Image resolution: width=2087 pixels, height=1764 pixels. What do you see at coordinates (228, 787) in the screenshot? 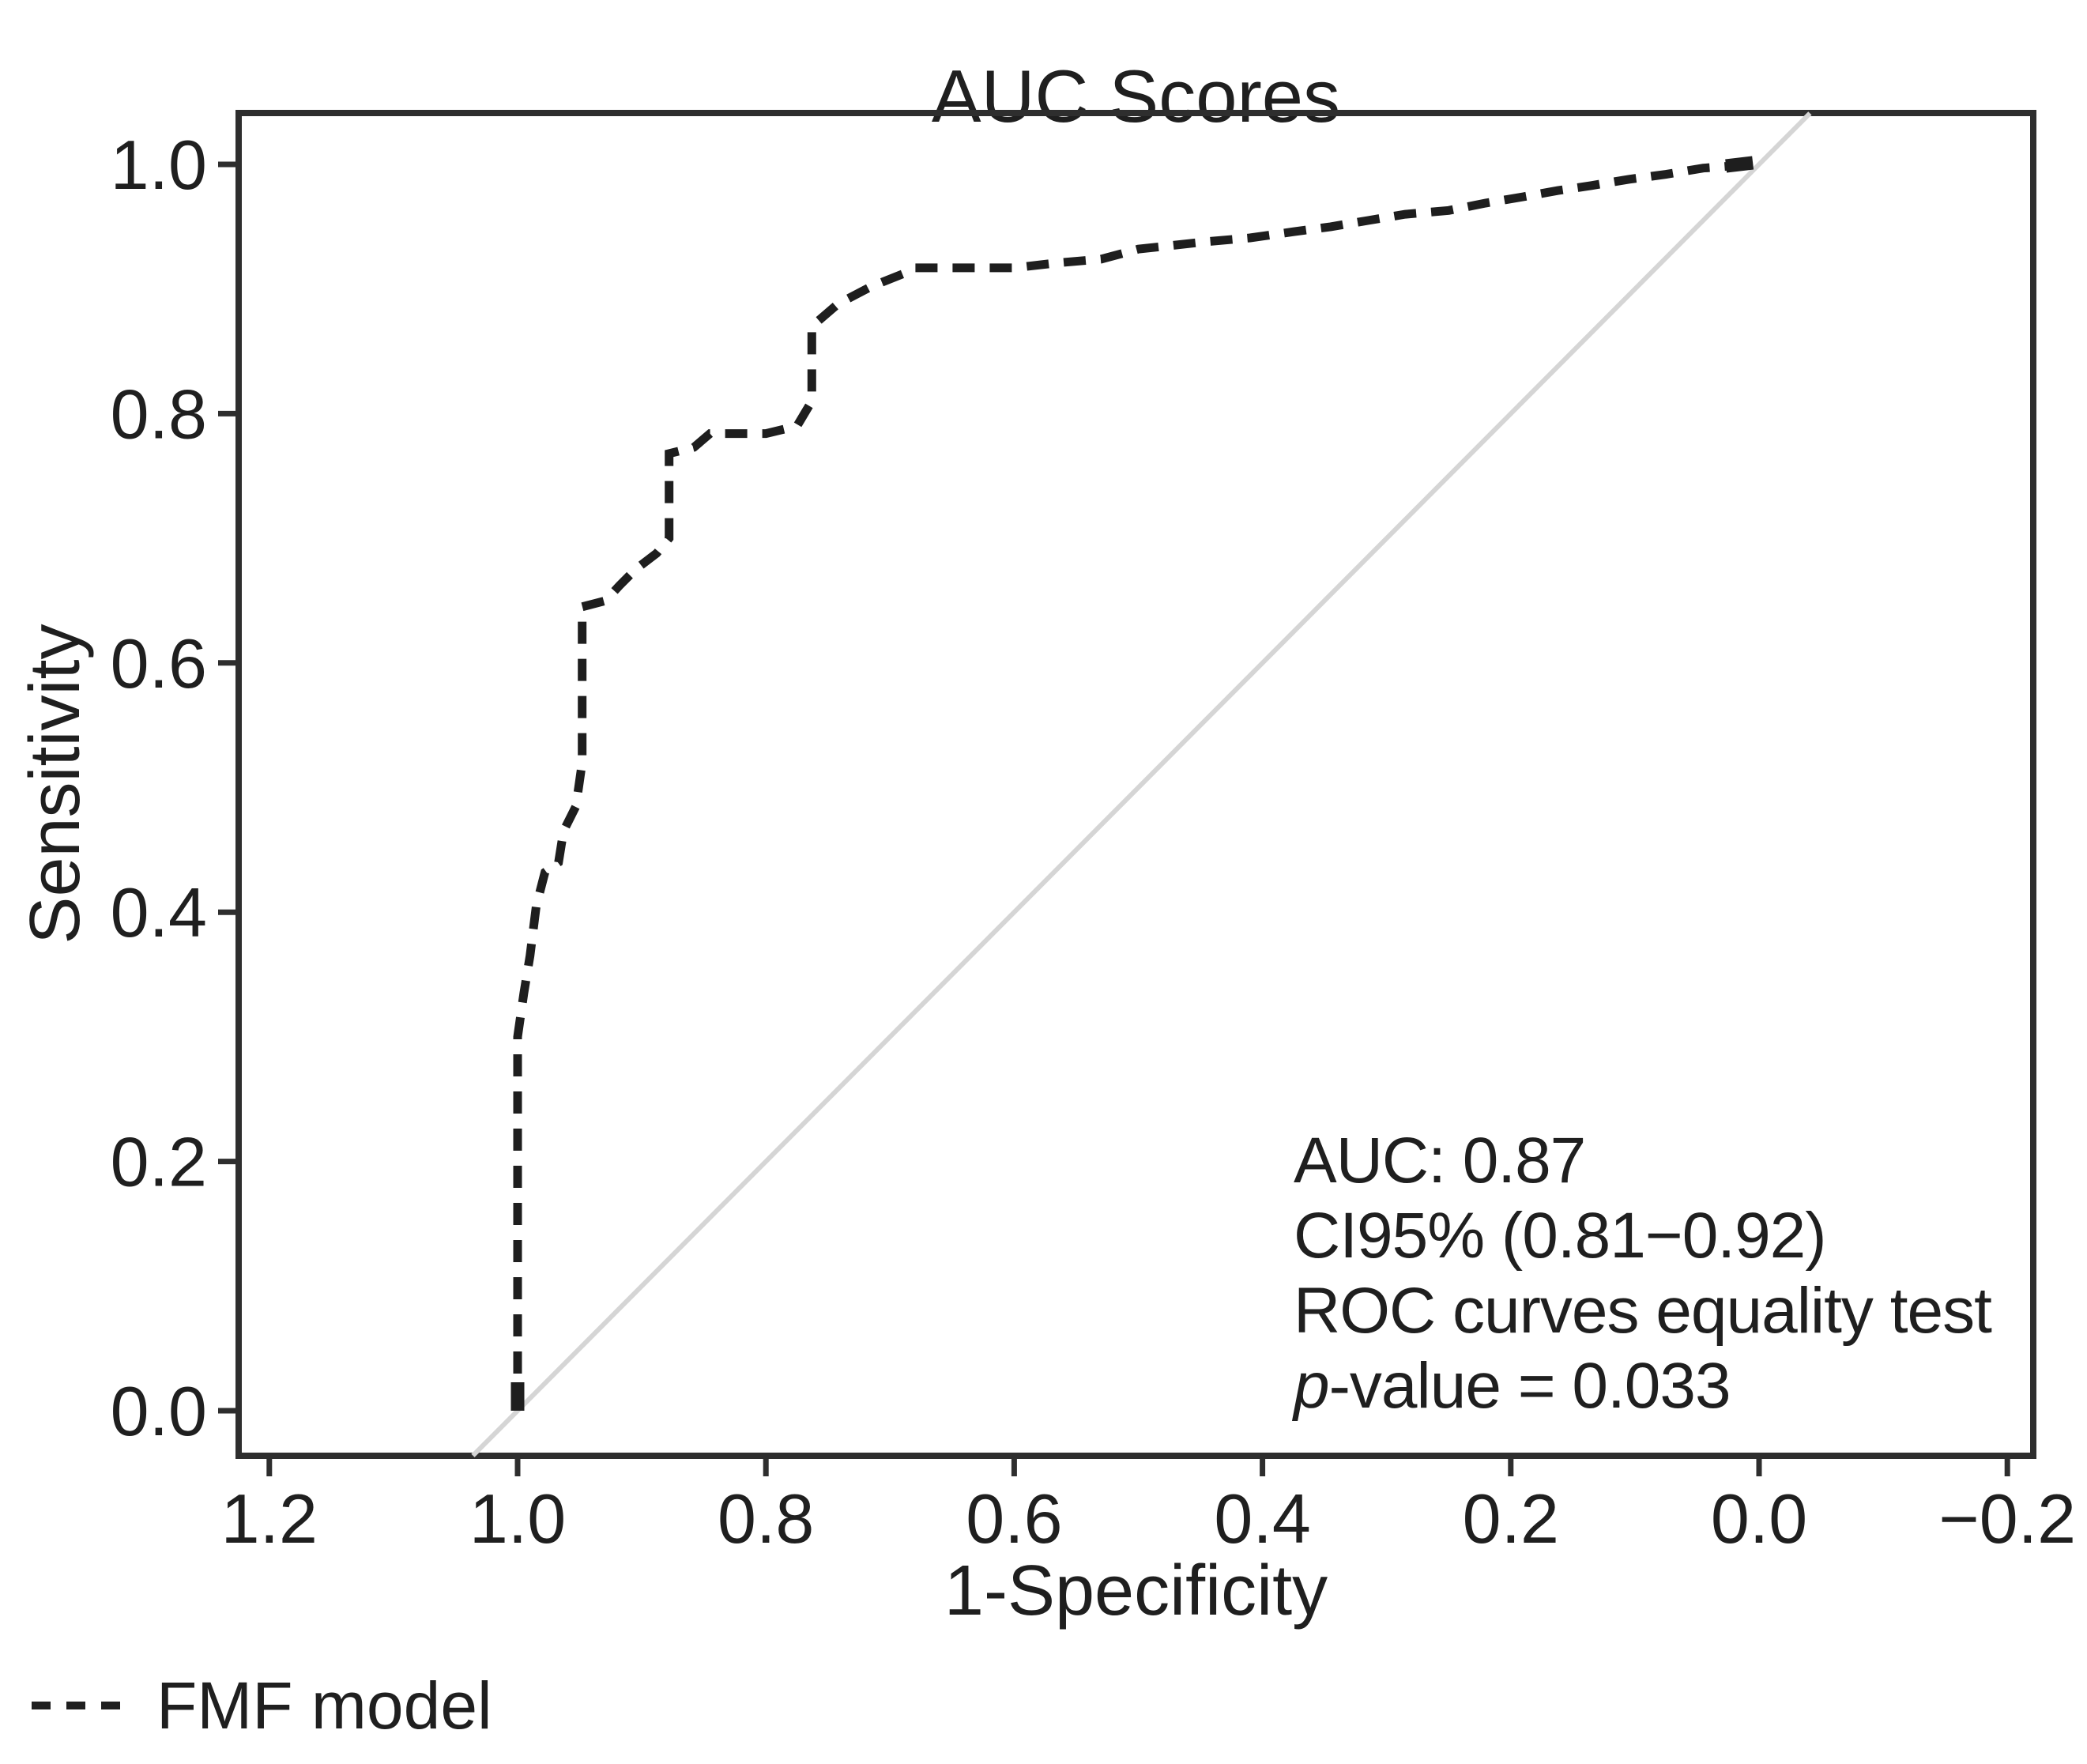
I see `y-axis-ticks` at bounding box center [228, 787].